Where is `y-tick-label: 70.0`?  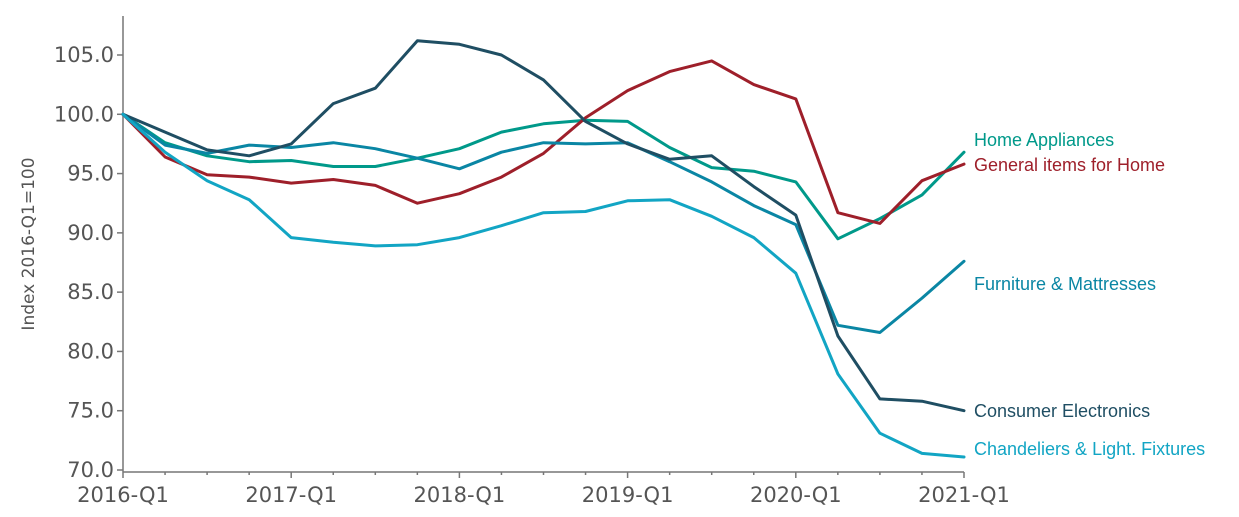 y-tick-label: 70.0 is located at coordinates (90, 470).